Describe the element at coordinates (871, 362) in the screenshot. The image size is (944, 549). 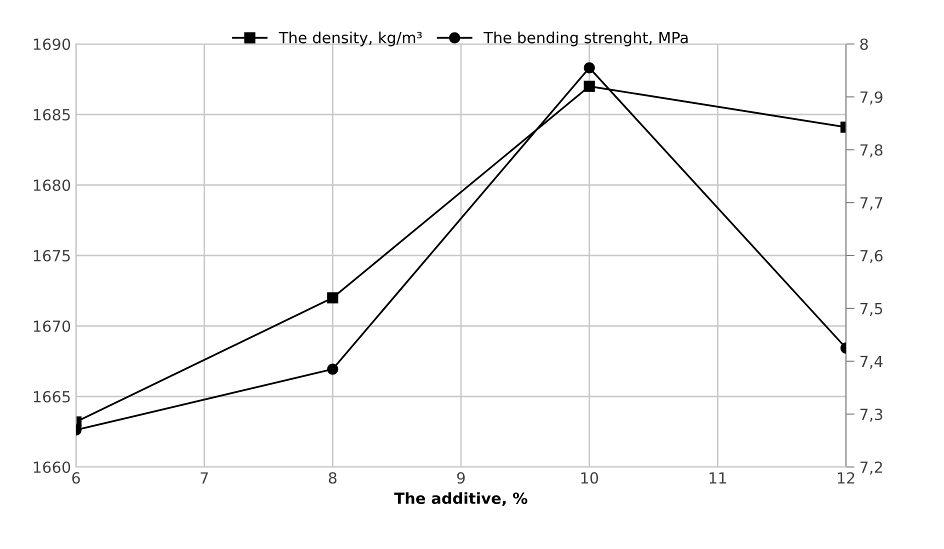
I see `y2-tick-label: 7,4` at that location.